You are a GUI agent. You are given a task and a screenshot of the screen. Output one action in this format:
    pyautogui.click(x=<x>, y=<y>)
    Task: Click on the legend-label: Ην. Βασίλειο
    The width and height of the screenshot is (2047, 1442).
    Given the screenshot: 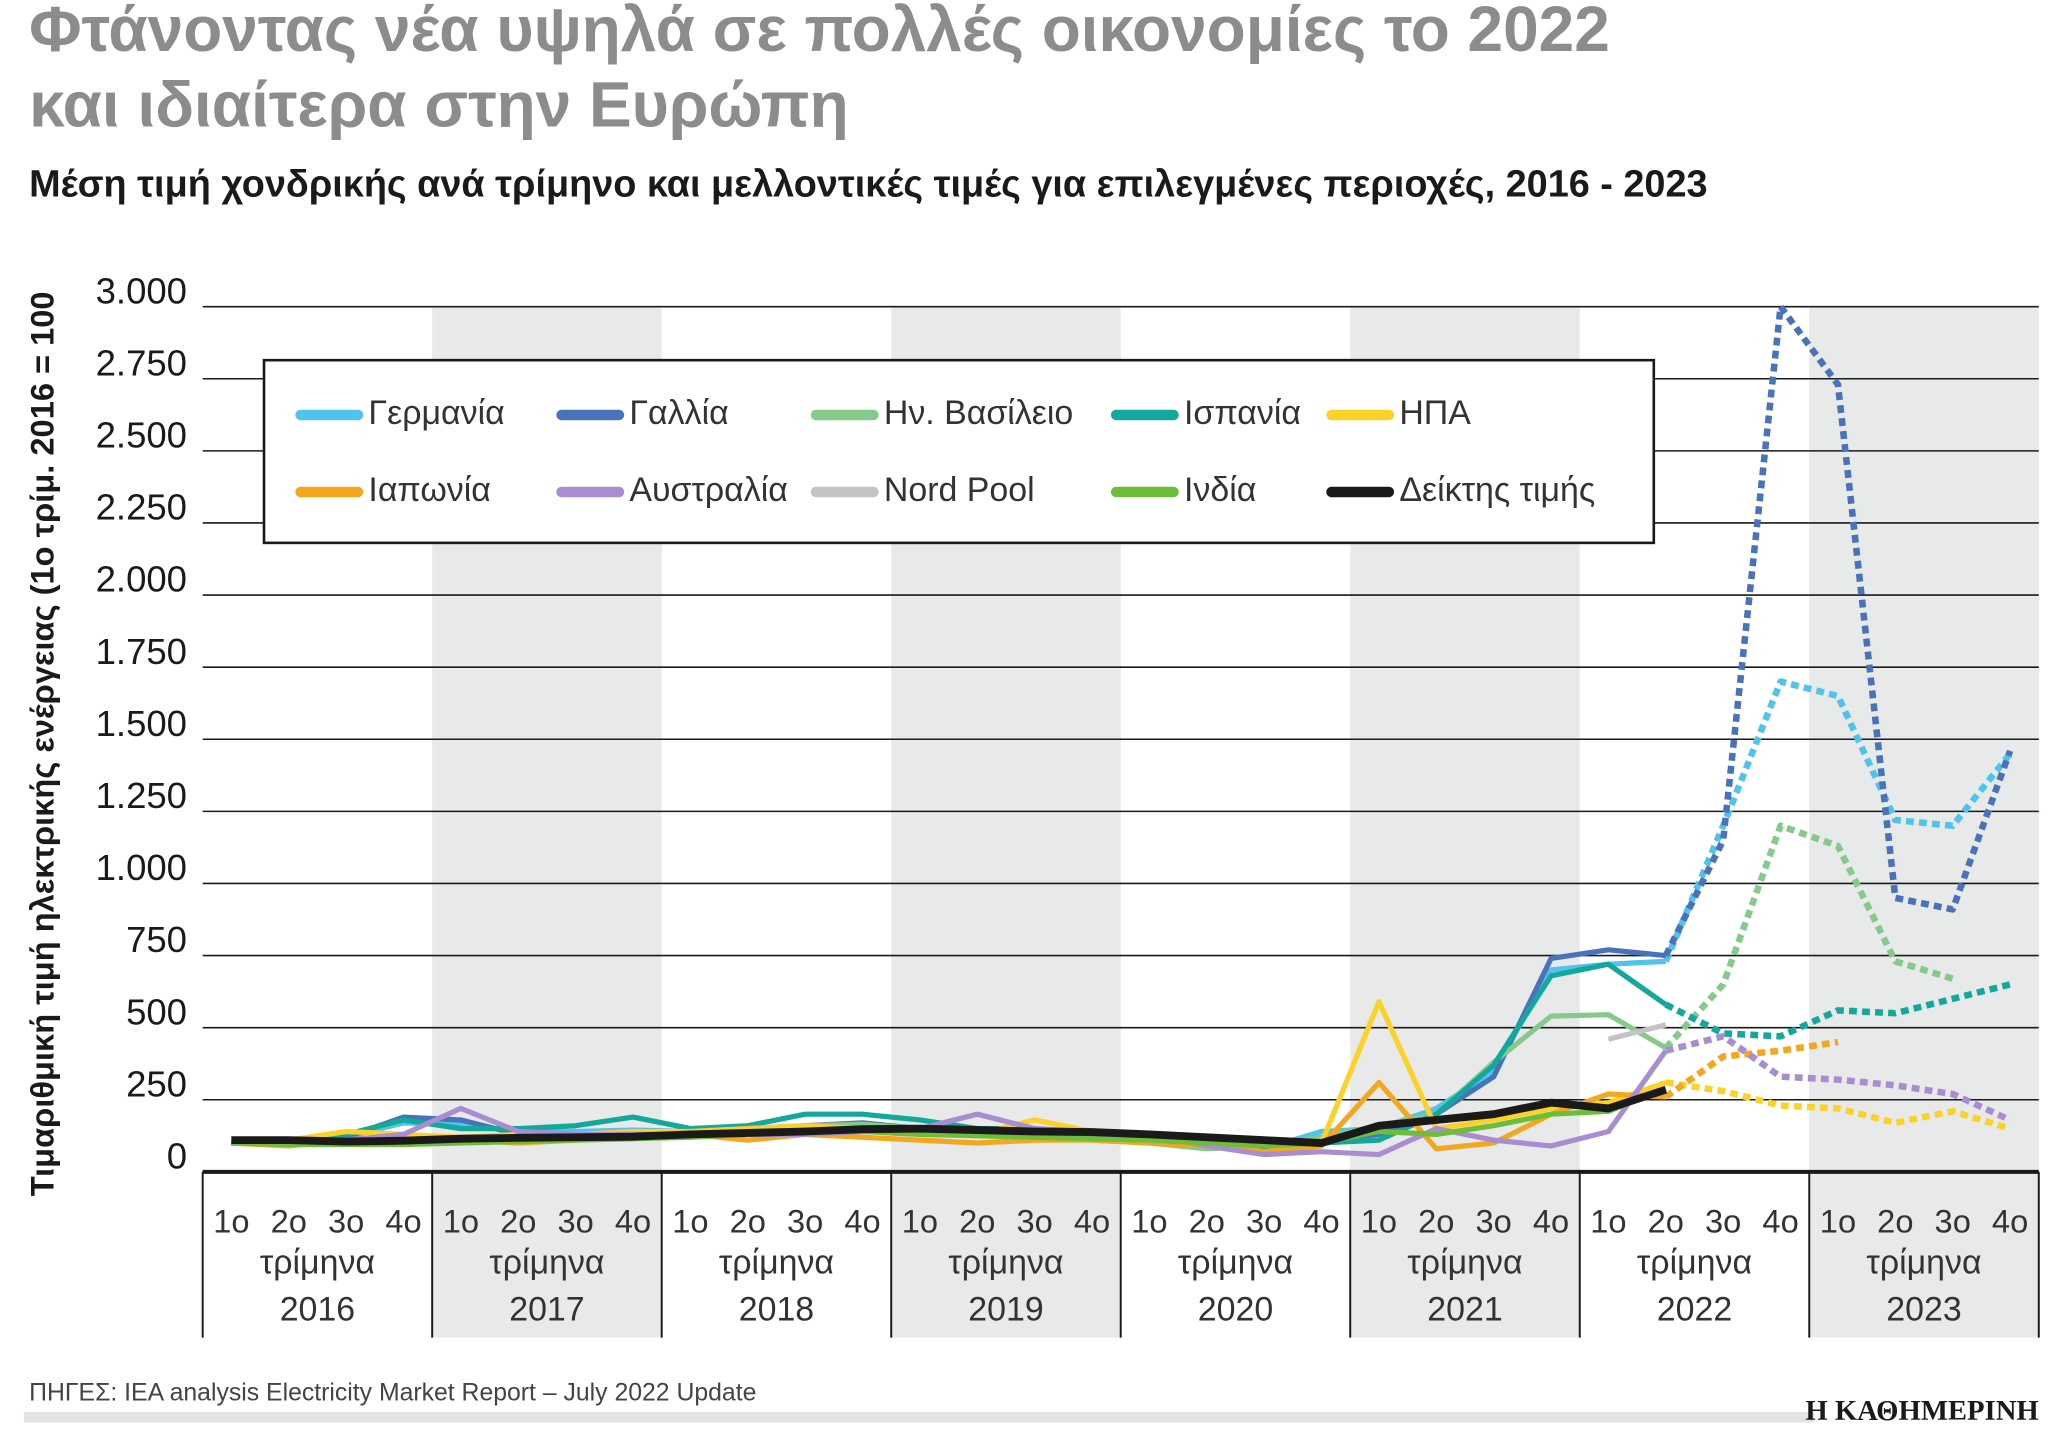 What is the action you would take?
    pyautogui.click(x=978, y=413)
    